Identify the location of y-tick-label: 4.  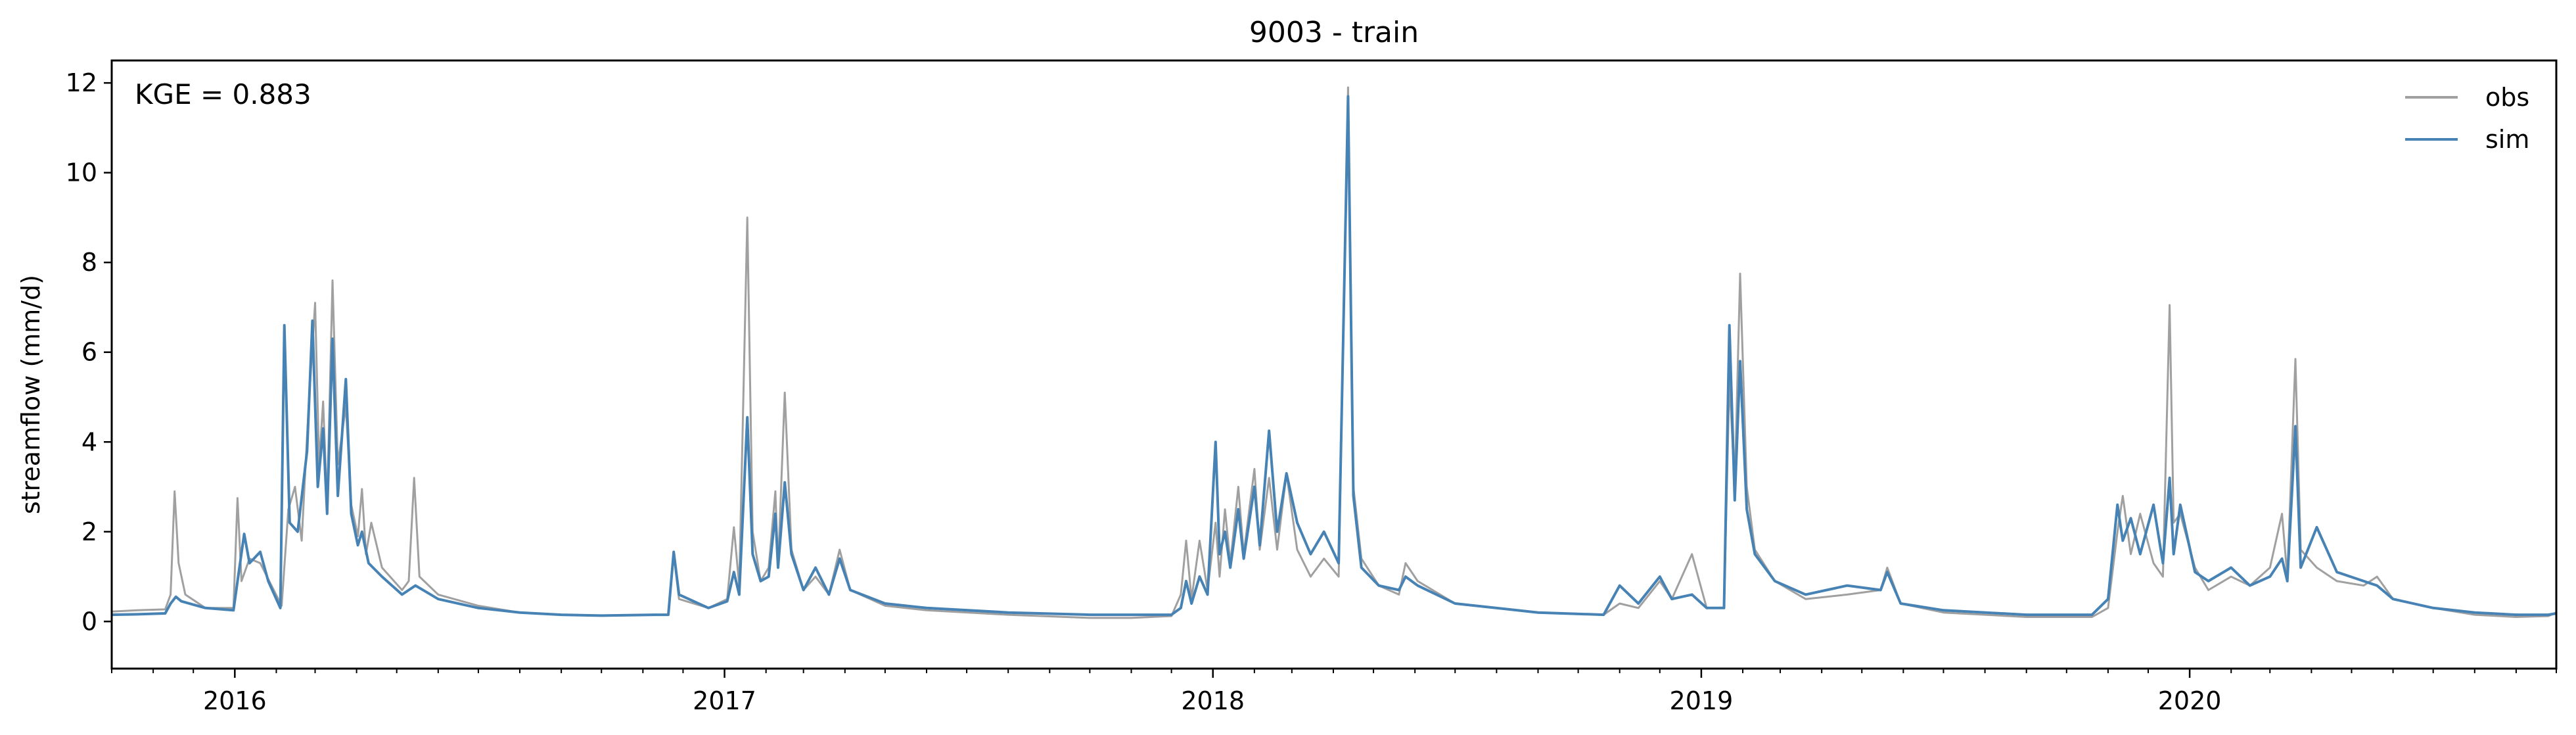
(89, 441).